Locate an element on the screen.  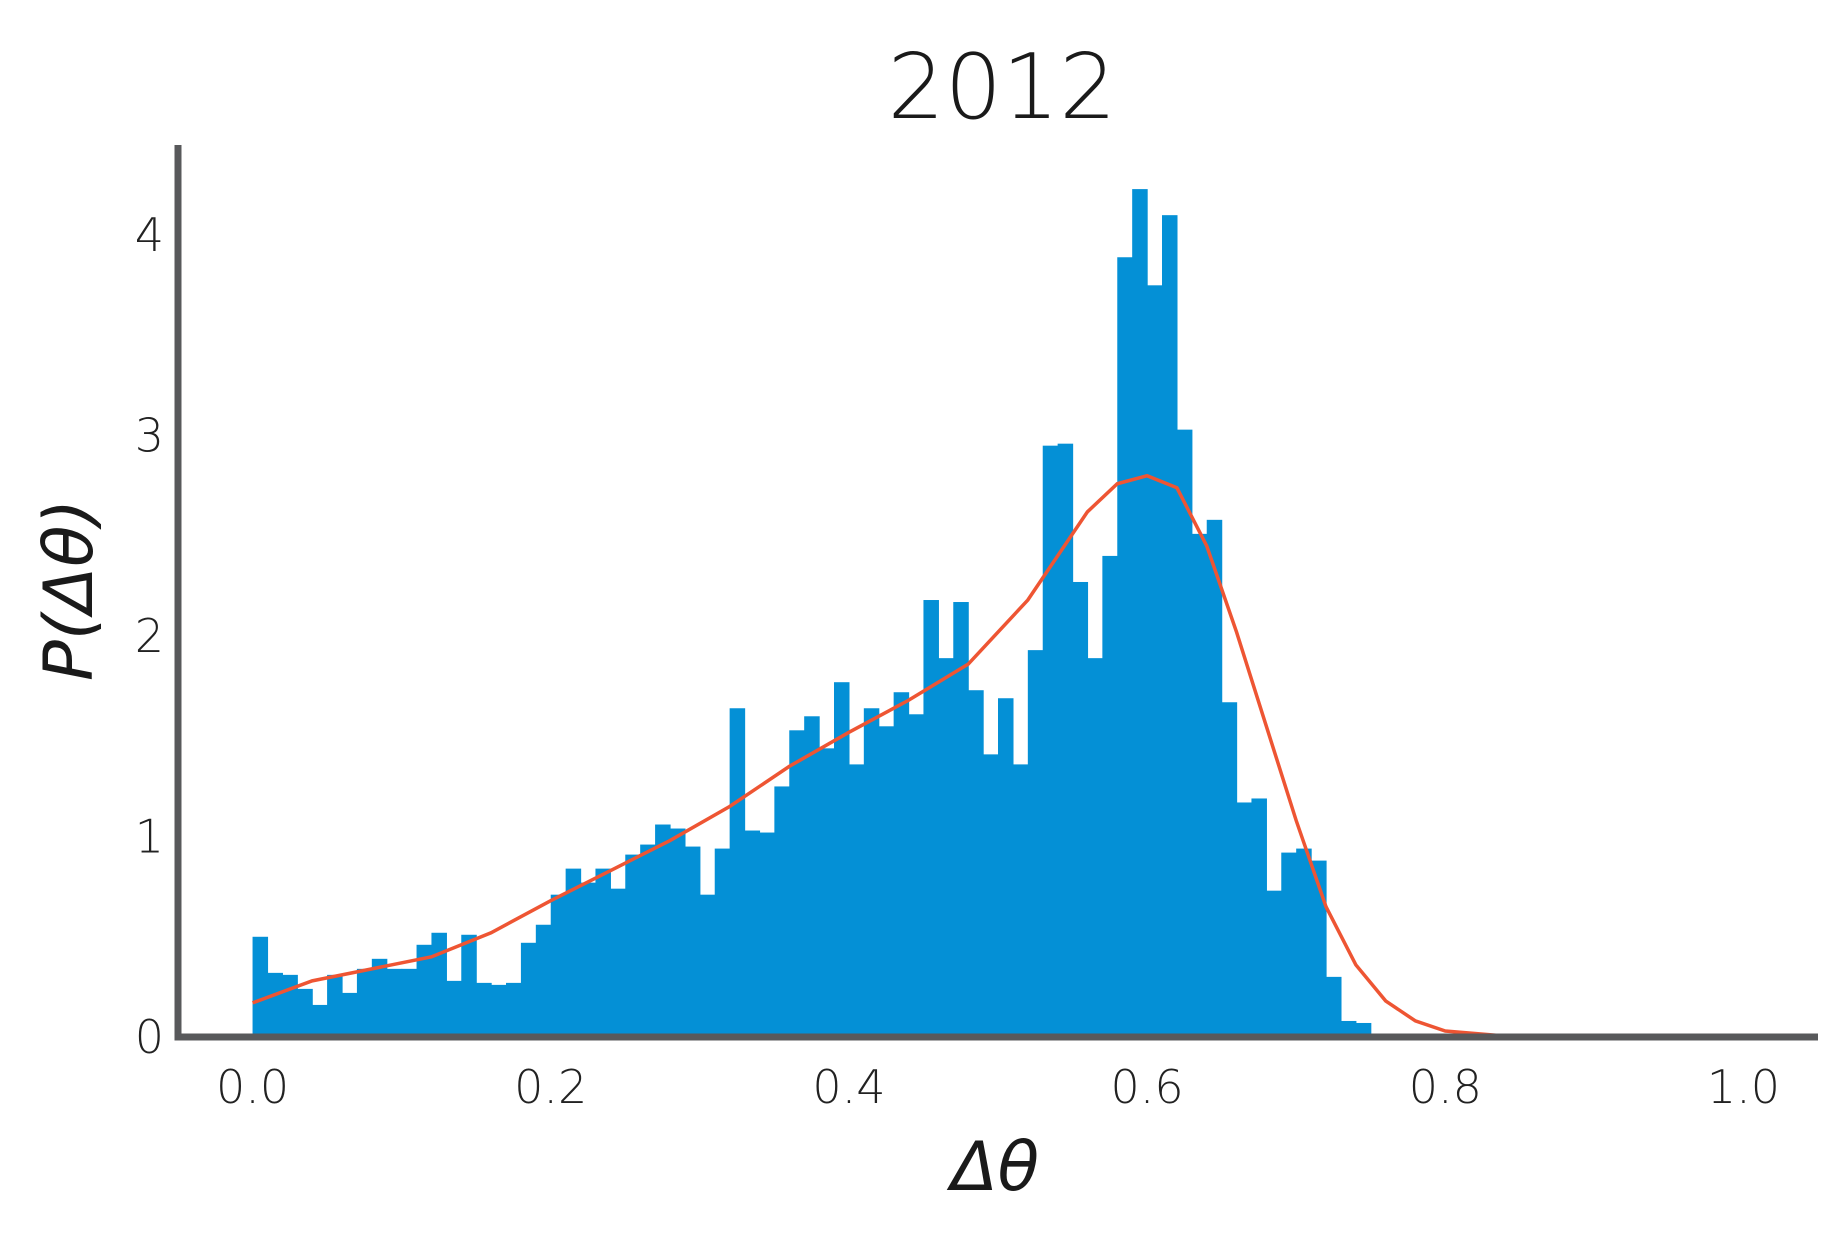
y-axis-label: P(Δθ) is located at coordinates (69, 590).